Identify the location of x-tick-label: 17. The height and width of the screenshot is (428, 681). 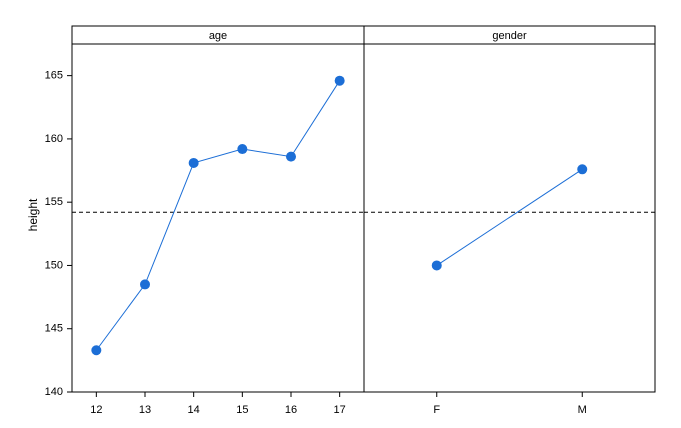
(340, 410).